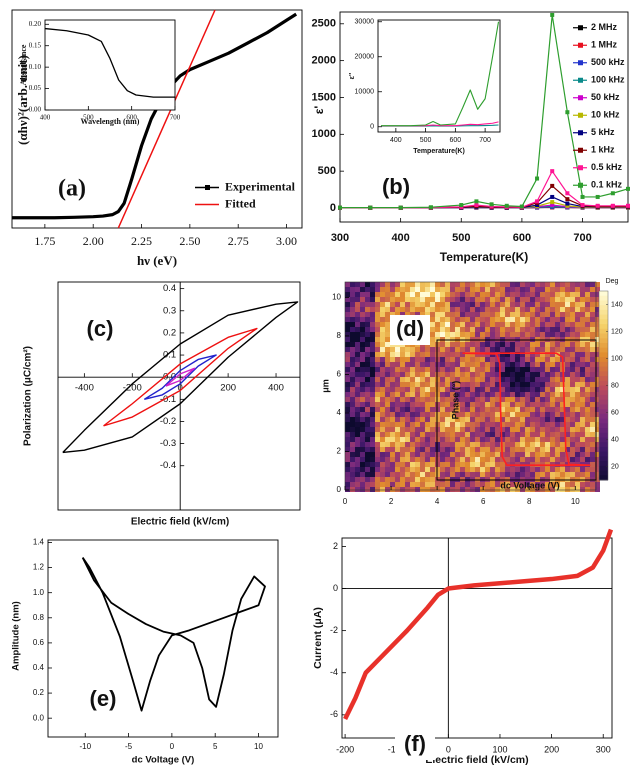 The image size is (630, 771). What do you see at coordinates (617, 331) in the screenshot?
I see `colorbar-tick-label: 120` at bounding box center [617, 331].